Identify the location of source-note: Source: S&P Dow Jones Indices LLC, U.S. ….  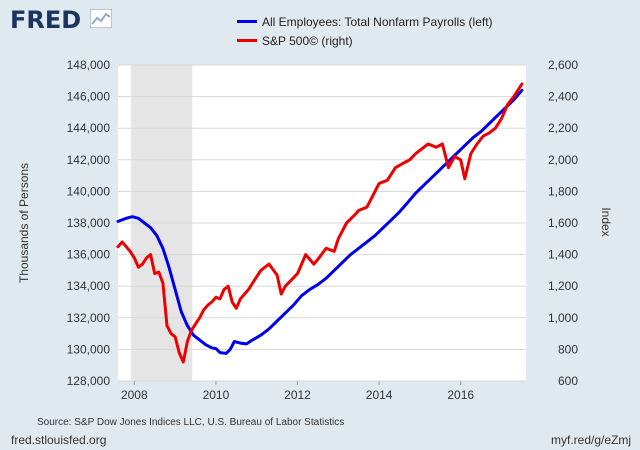
(191, 422).